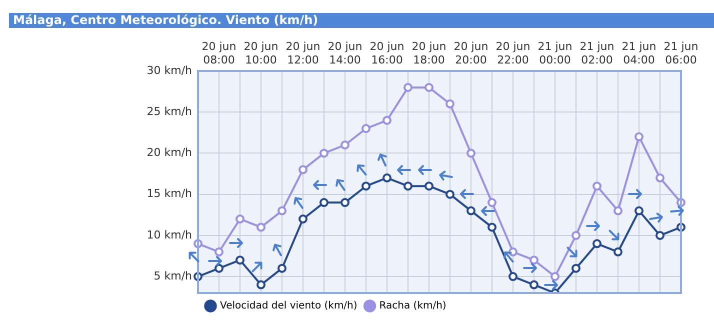 The height and width of the screenshot is (321, 714). I want to click on x-tick-label: 20 jun 18:00, so click(429, 53).